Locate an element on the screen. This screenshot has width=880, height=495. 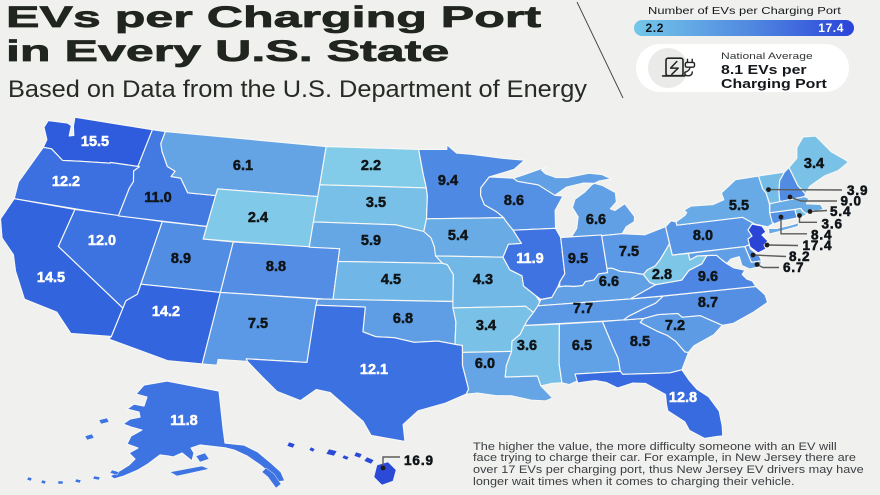
svg-text: 5.5 is located at coordinates (739, 206).